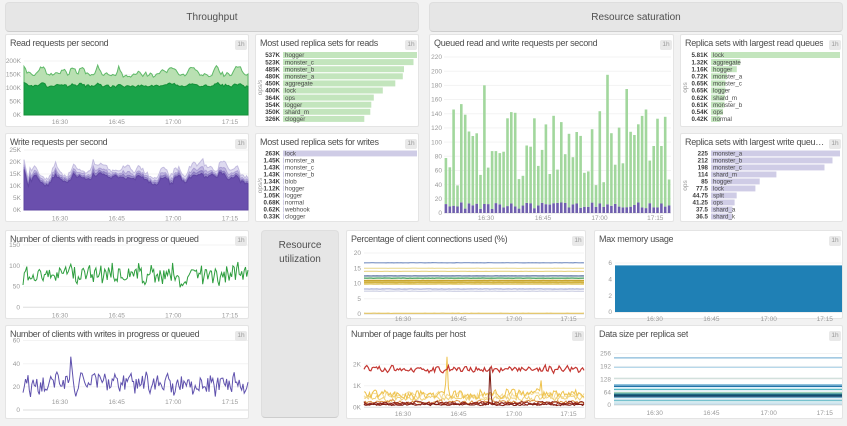  I want to click on svg-text: ops/s, so click(260, 87).